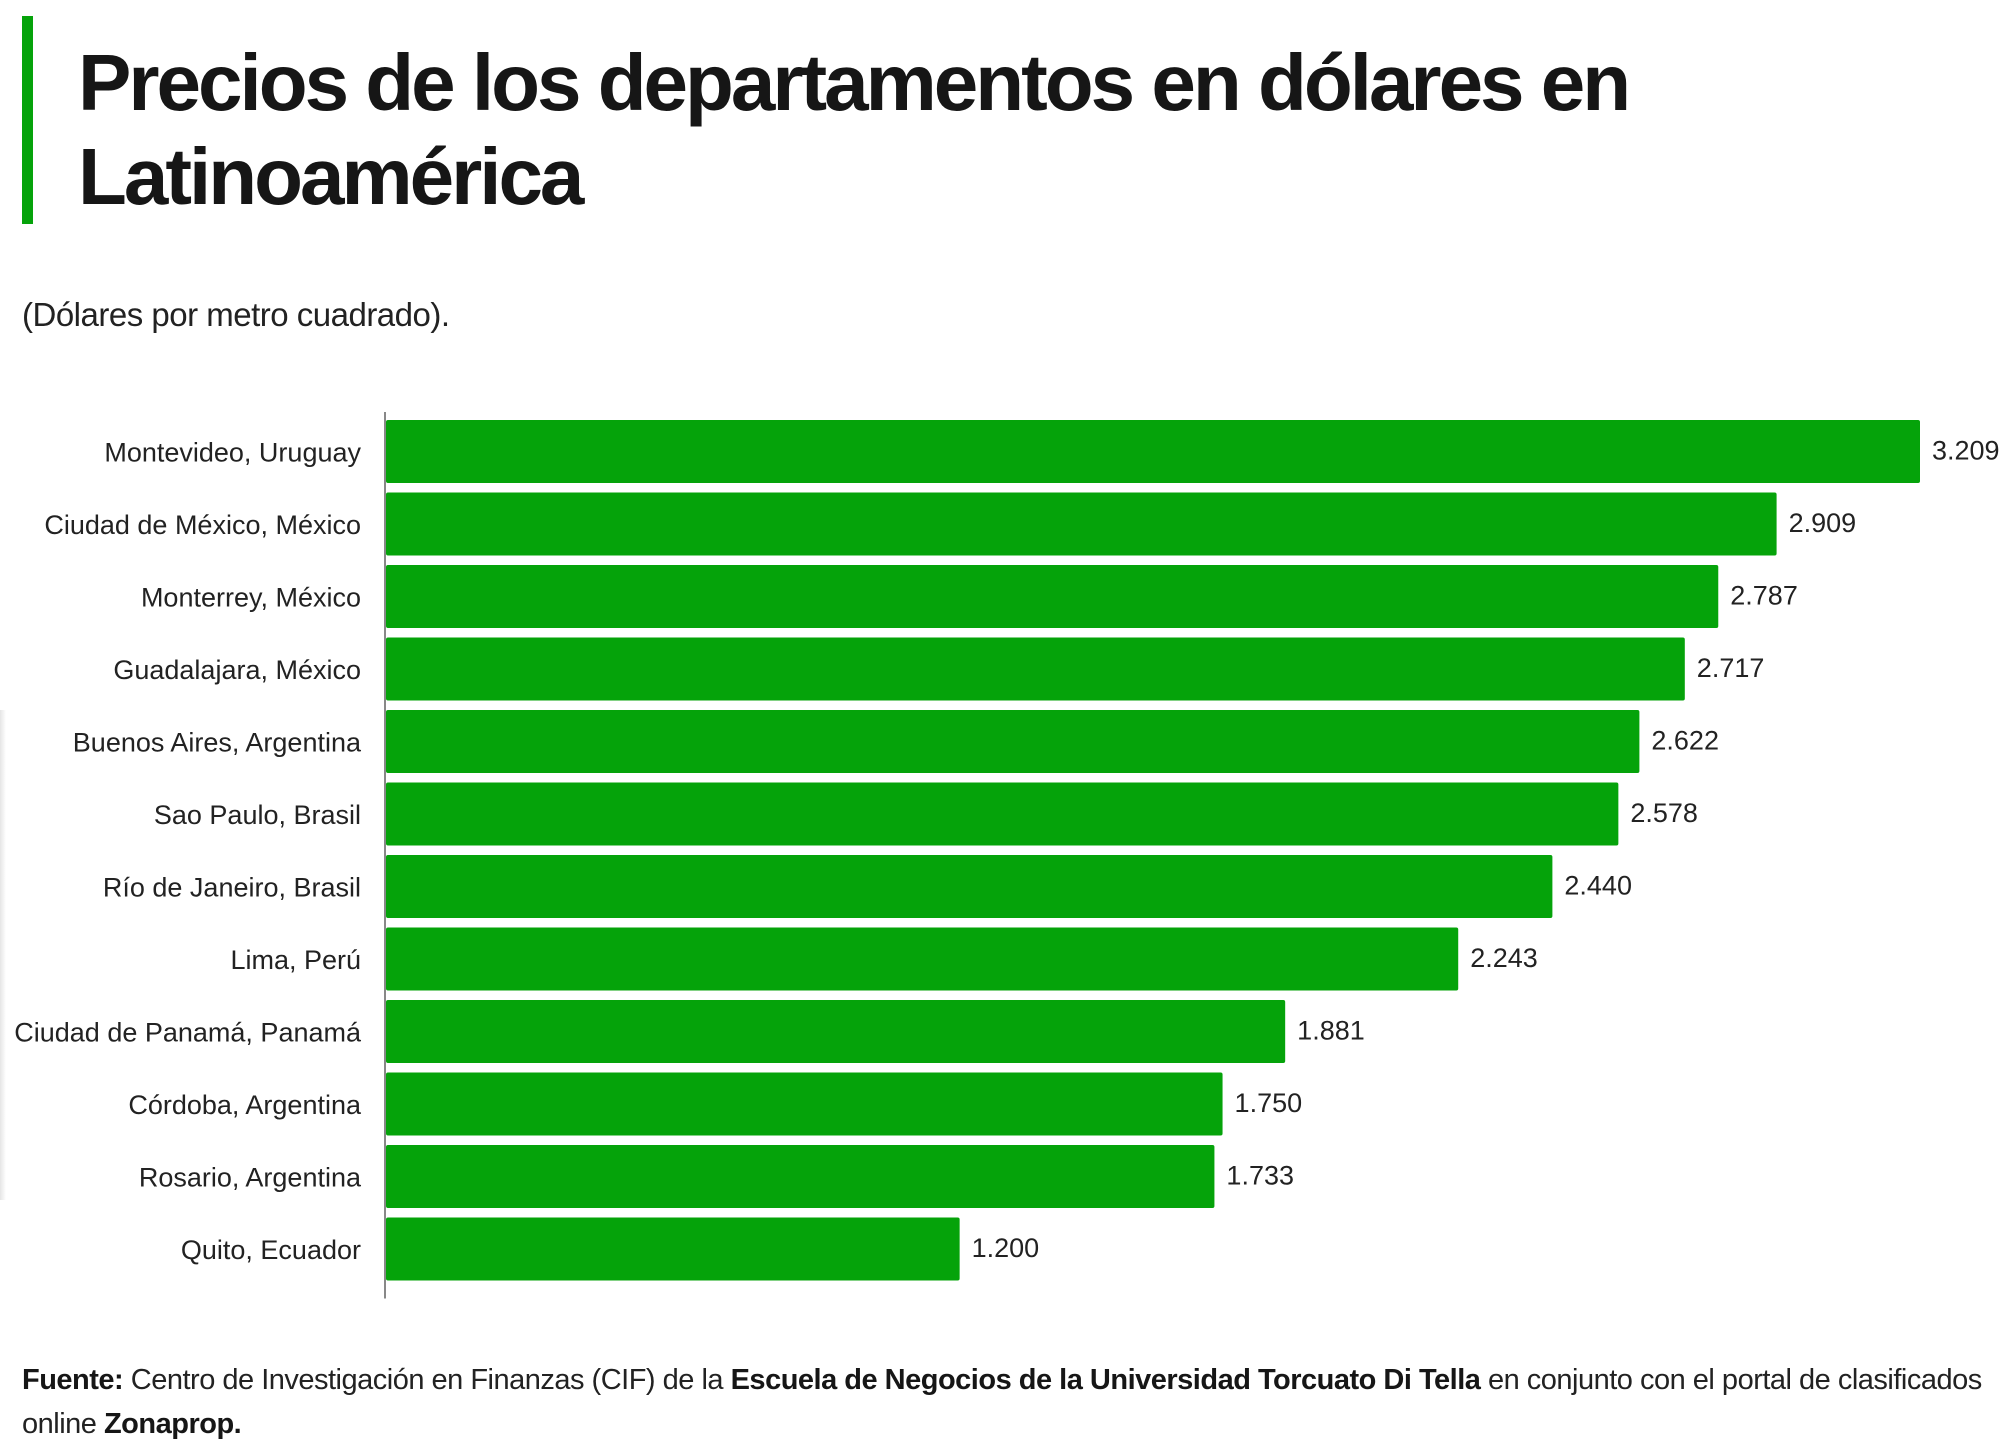  Describe the element at coordinates (251, 598) in the screenshot. I see `category-label: Monterrey, México` at that location.